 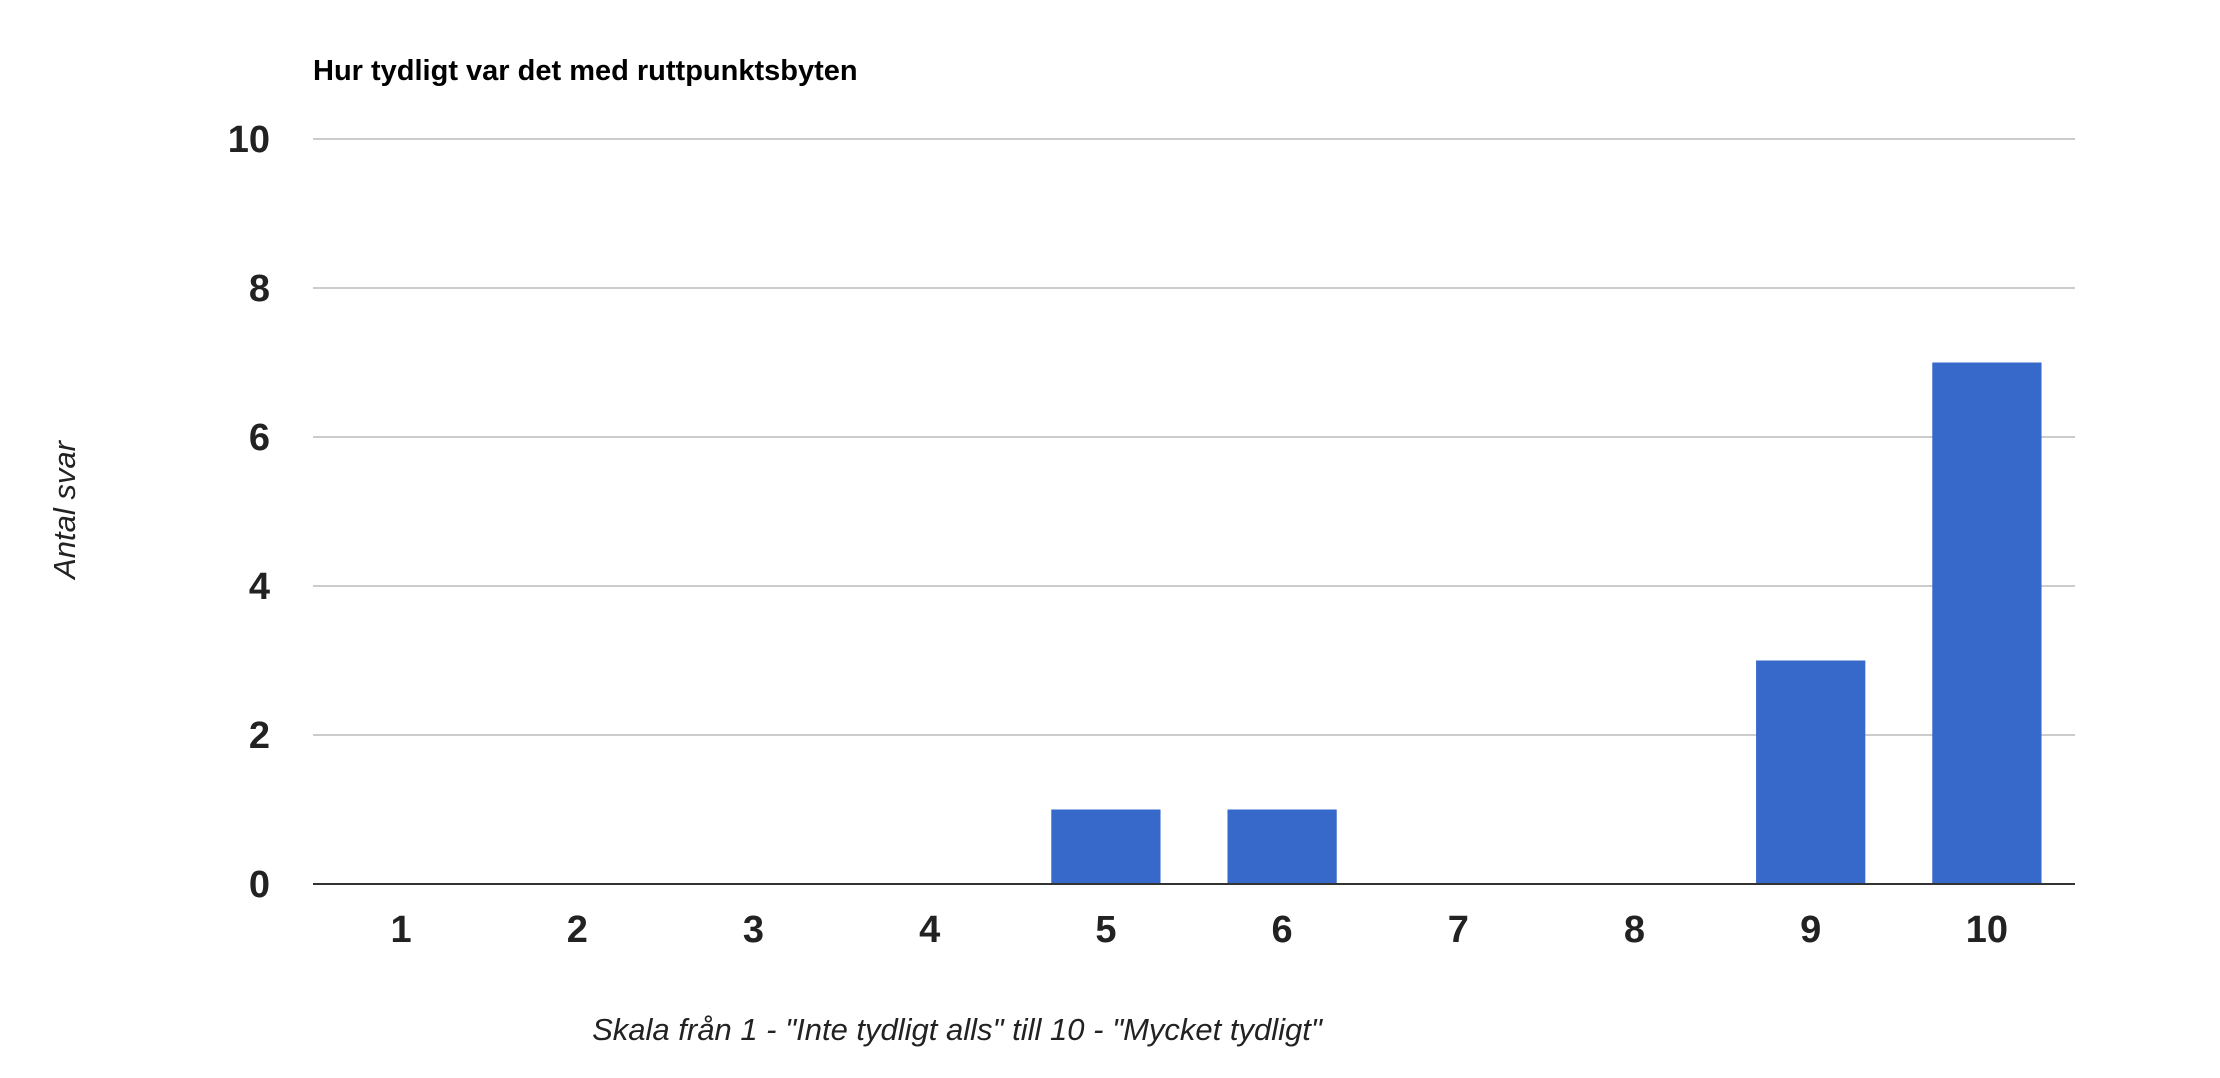 What do you see at coordinates (401, 930) in the screenshot?
I see `x-tick-label: 1` at bounding box center [401, 930].